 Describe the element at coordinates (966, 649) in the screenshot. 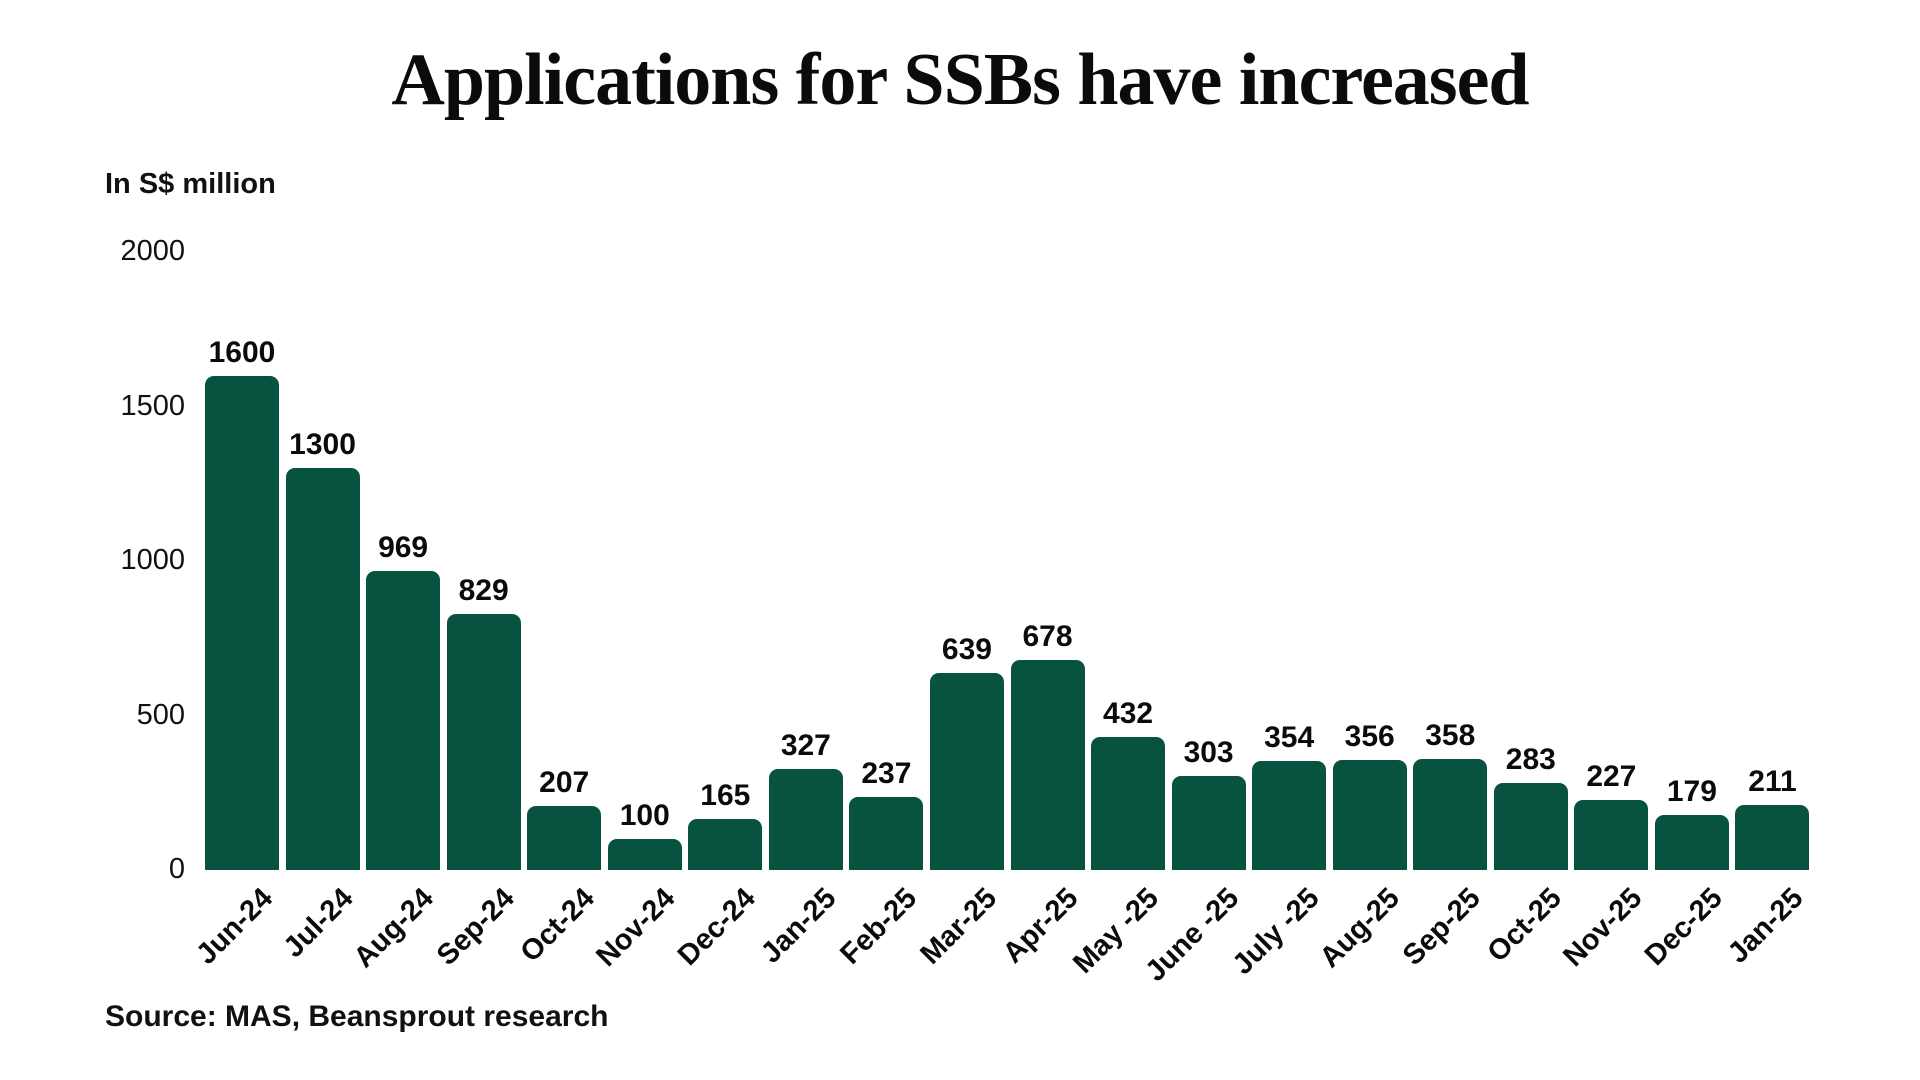

I see `bar-value-label: 639` at that location.